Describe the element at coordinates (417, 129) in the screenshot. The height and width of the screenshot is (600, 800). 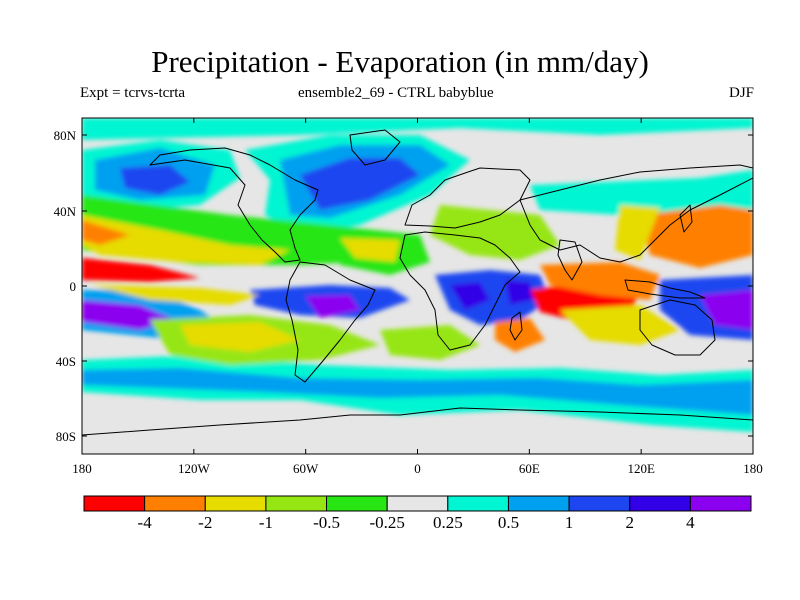
I see `cyan-arctic-band` at that location.